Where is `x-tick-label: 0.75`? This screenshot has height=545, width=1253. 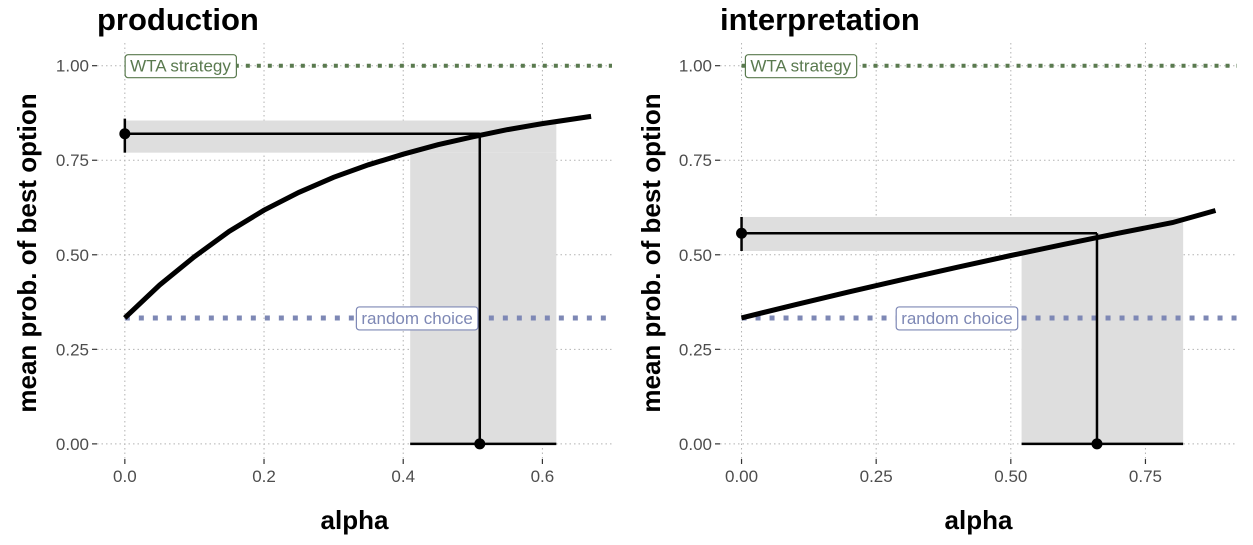
x-tick-label: 0.75 is located at coordinates (1145, 476).